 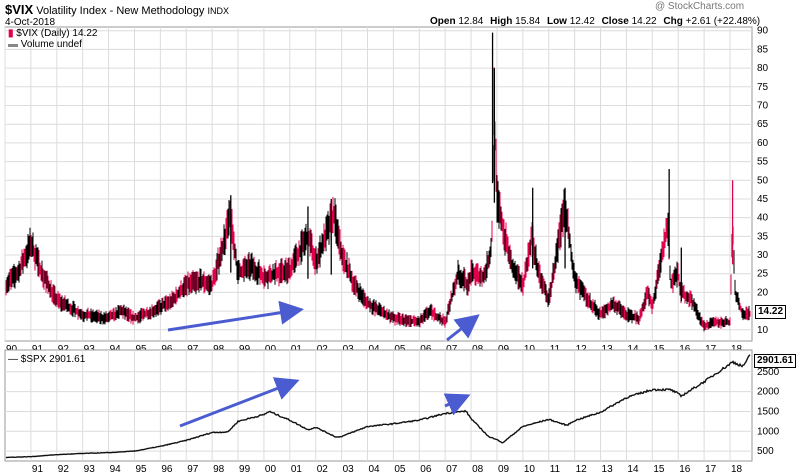 I want to click on spx-y-tick-label: 2500, so click(x=768, y=372).